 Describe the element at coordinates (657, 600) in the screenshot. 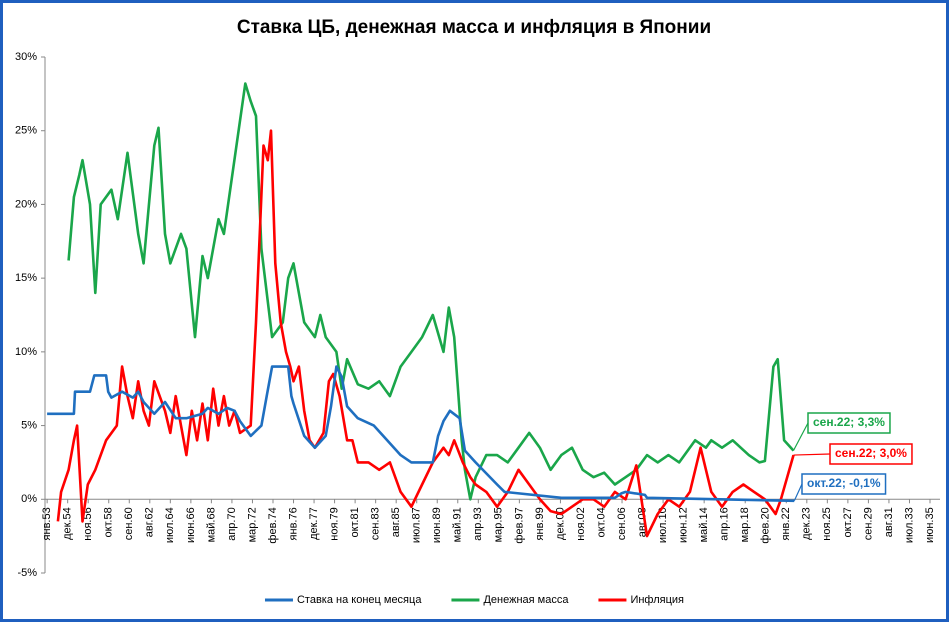

I see `legend-label: Инфляция` at that location.